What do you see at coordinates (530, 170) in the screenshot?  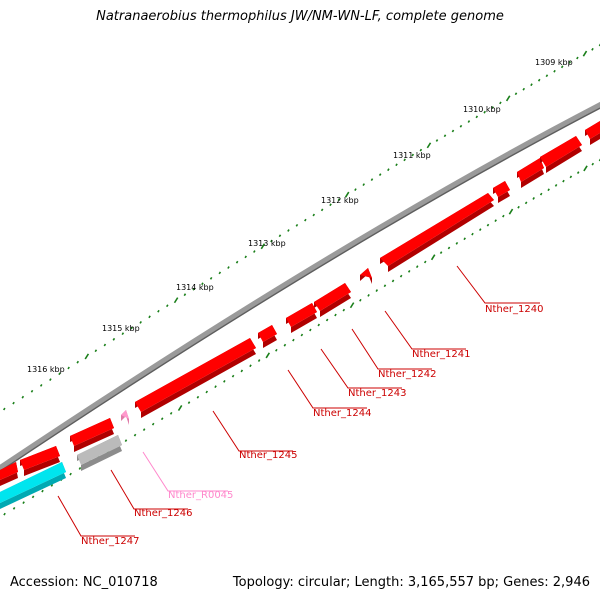 I see `cds-small-b` at bounding box center [530, 170].